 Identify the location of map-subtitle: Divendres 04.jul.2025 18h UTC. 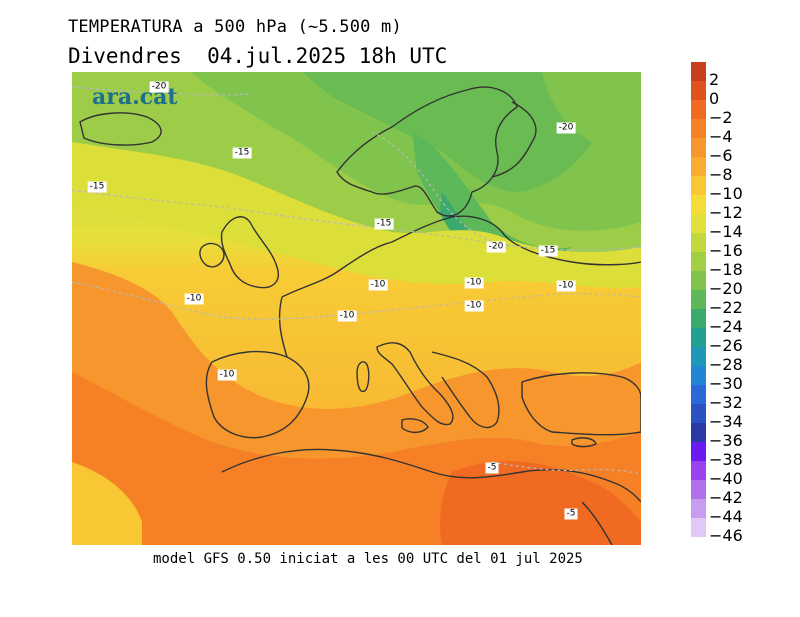
(258, 56).